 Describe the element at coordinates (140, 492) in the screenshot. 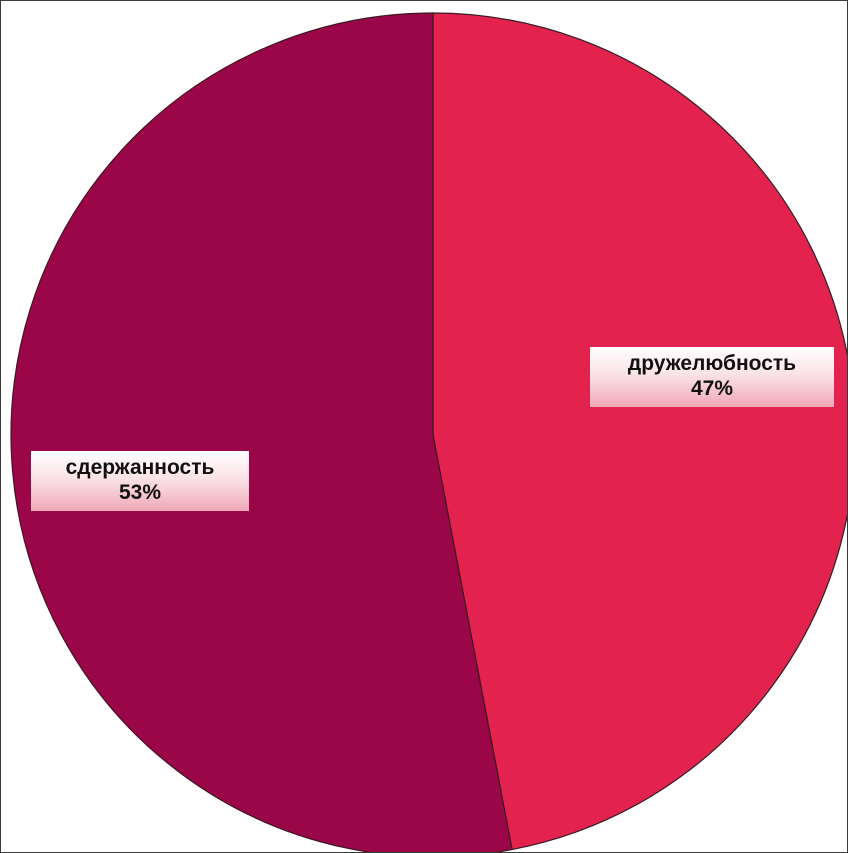

I see `slice-value-label: 53%` at that location.